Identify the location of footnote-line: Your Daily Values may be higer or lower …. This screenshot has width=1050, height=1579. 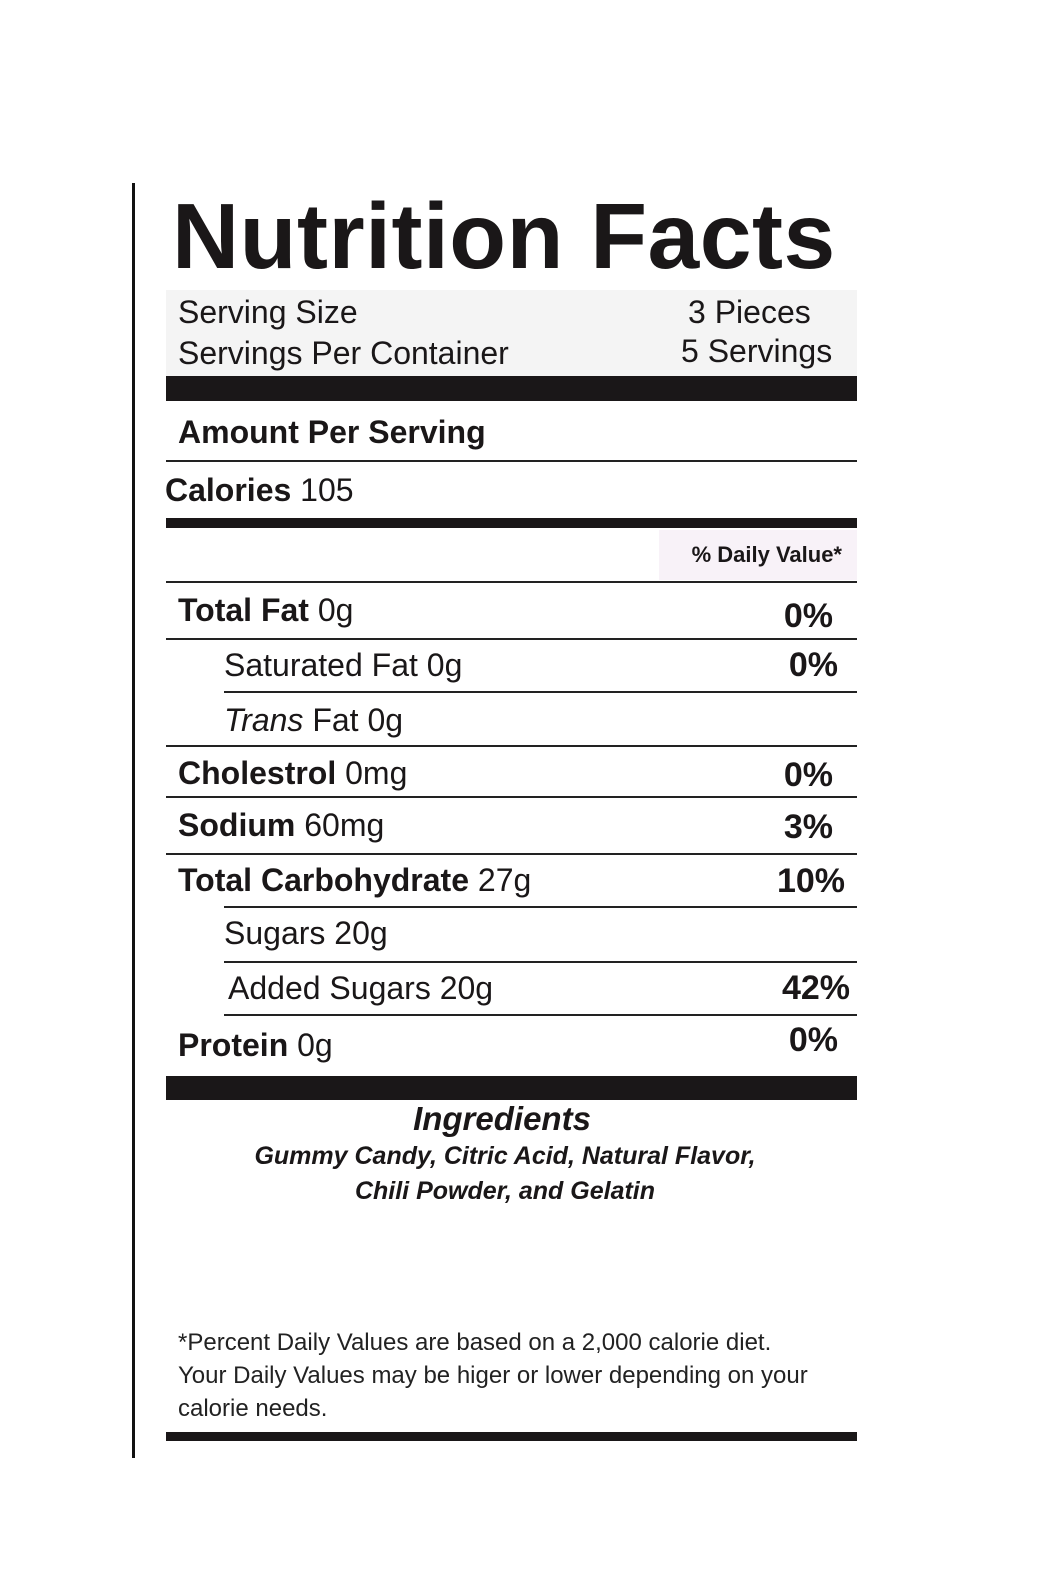
(493, 1375).